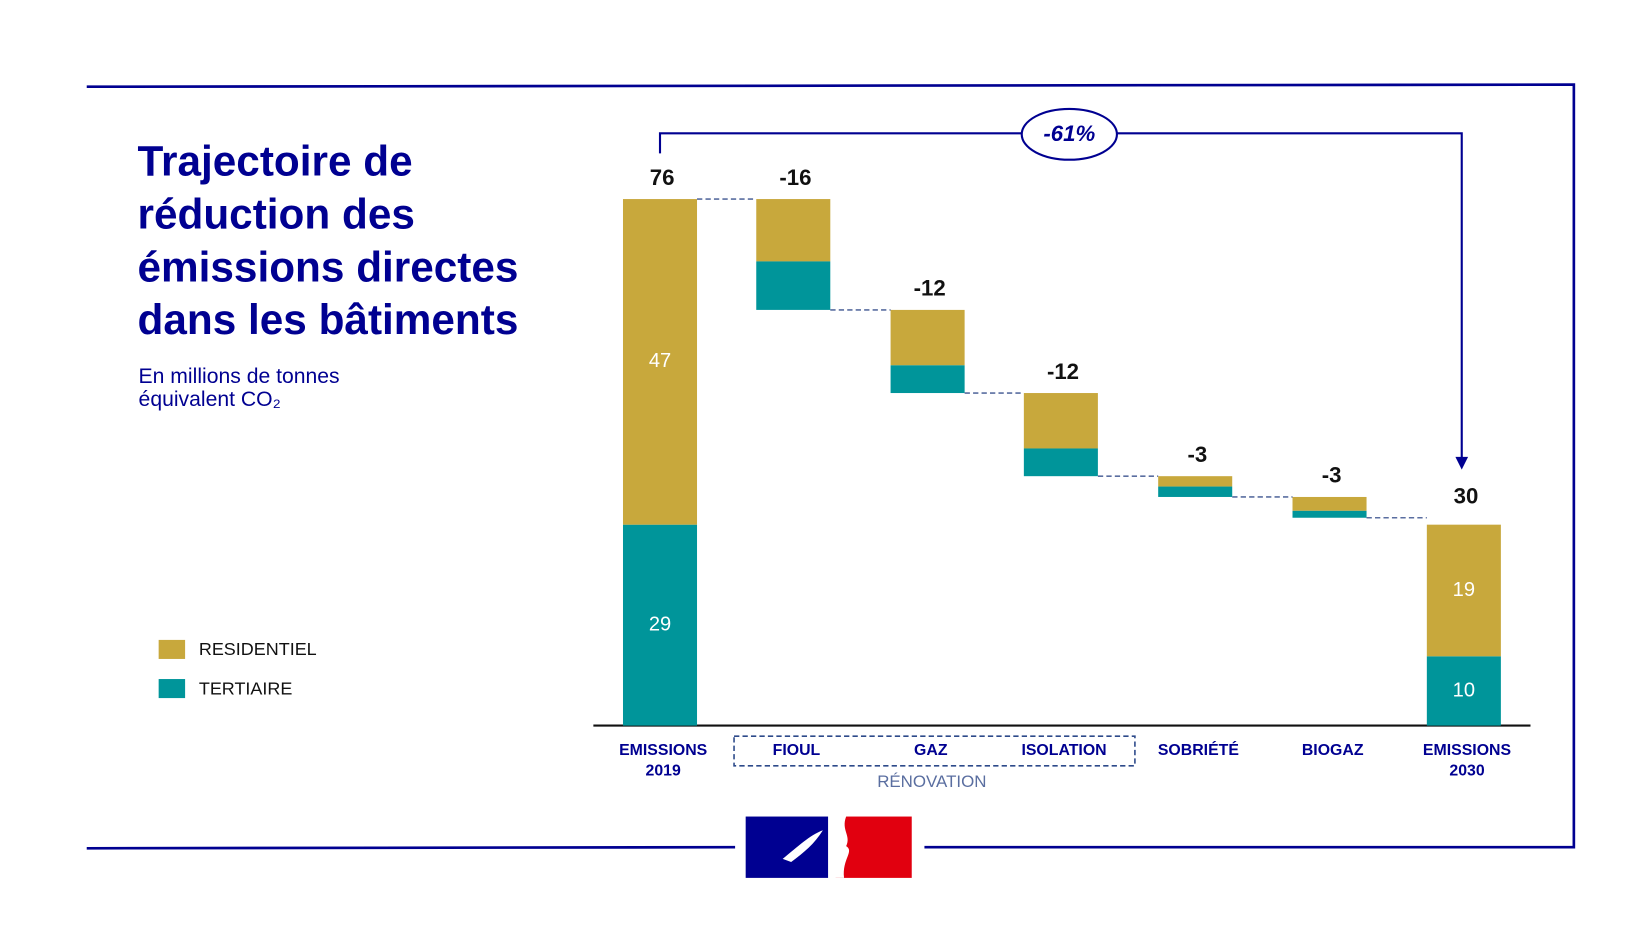 This screenshot has width=1650, height=928. I want to click on subtitle-box: En millions de tonnes équivalent CO₂, so click(239, 388).